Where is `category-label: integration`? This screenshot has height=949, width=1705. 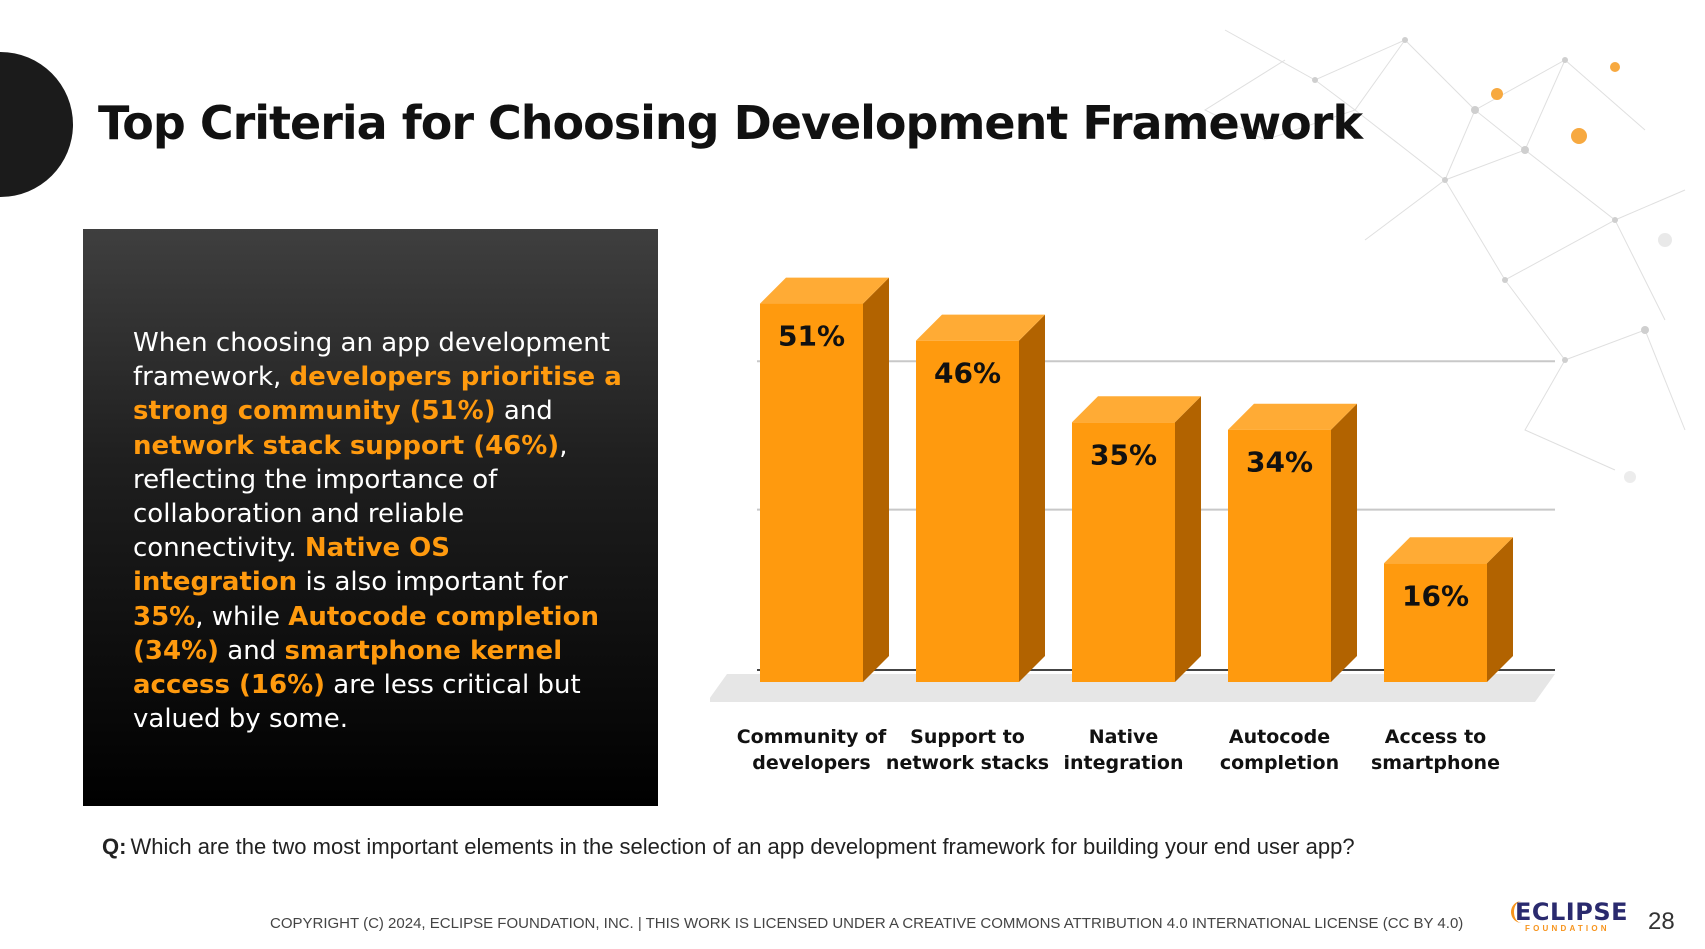
category-label: integration is located at coordinates (1124, 763).